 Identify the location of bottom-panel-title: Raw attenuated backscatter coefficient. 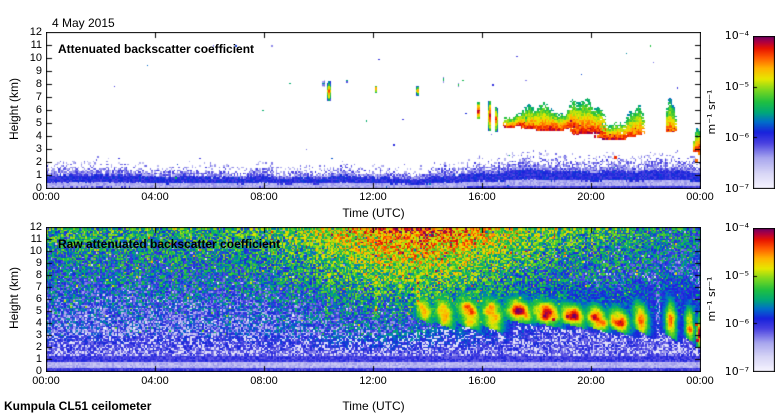
(169, 244).